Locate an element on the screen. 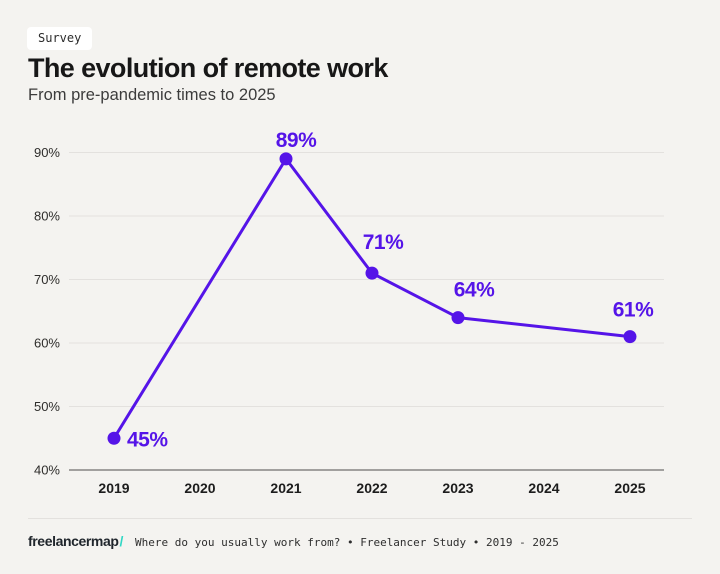 This screenshot has width=720, height=574. data-point-label: 64% is located at coordinates (474, 290).